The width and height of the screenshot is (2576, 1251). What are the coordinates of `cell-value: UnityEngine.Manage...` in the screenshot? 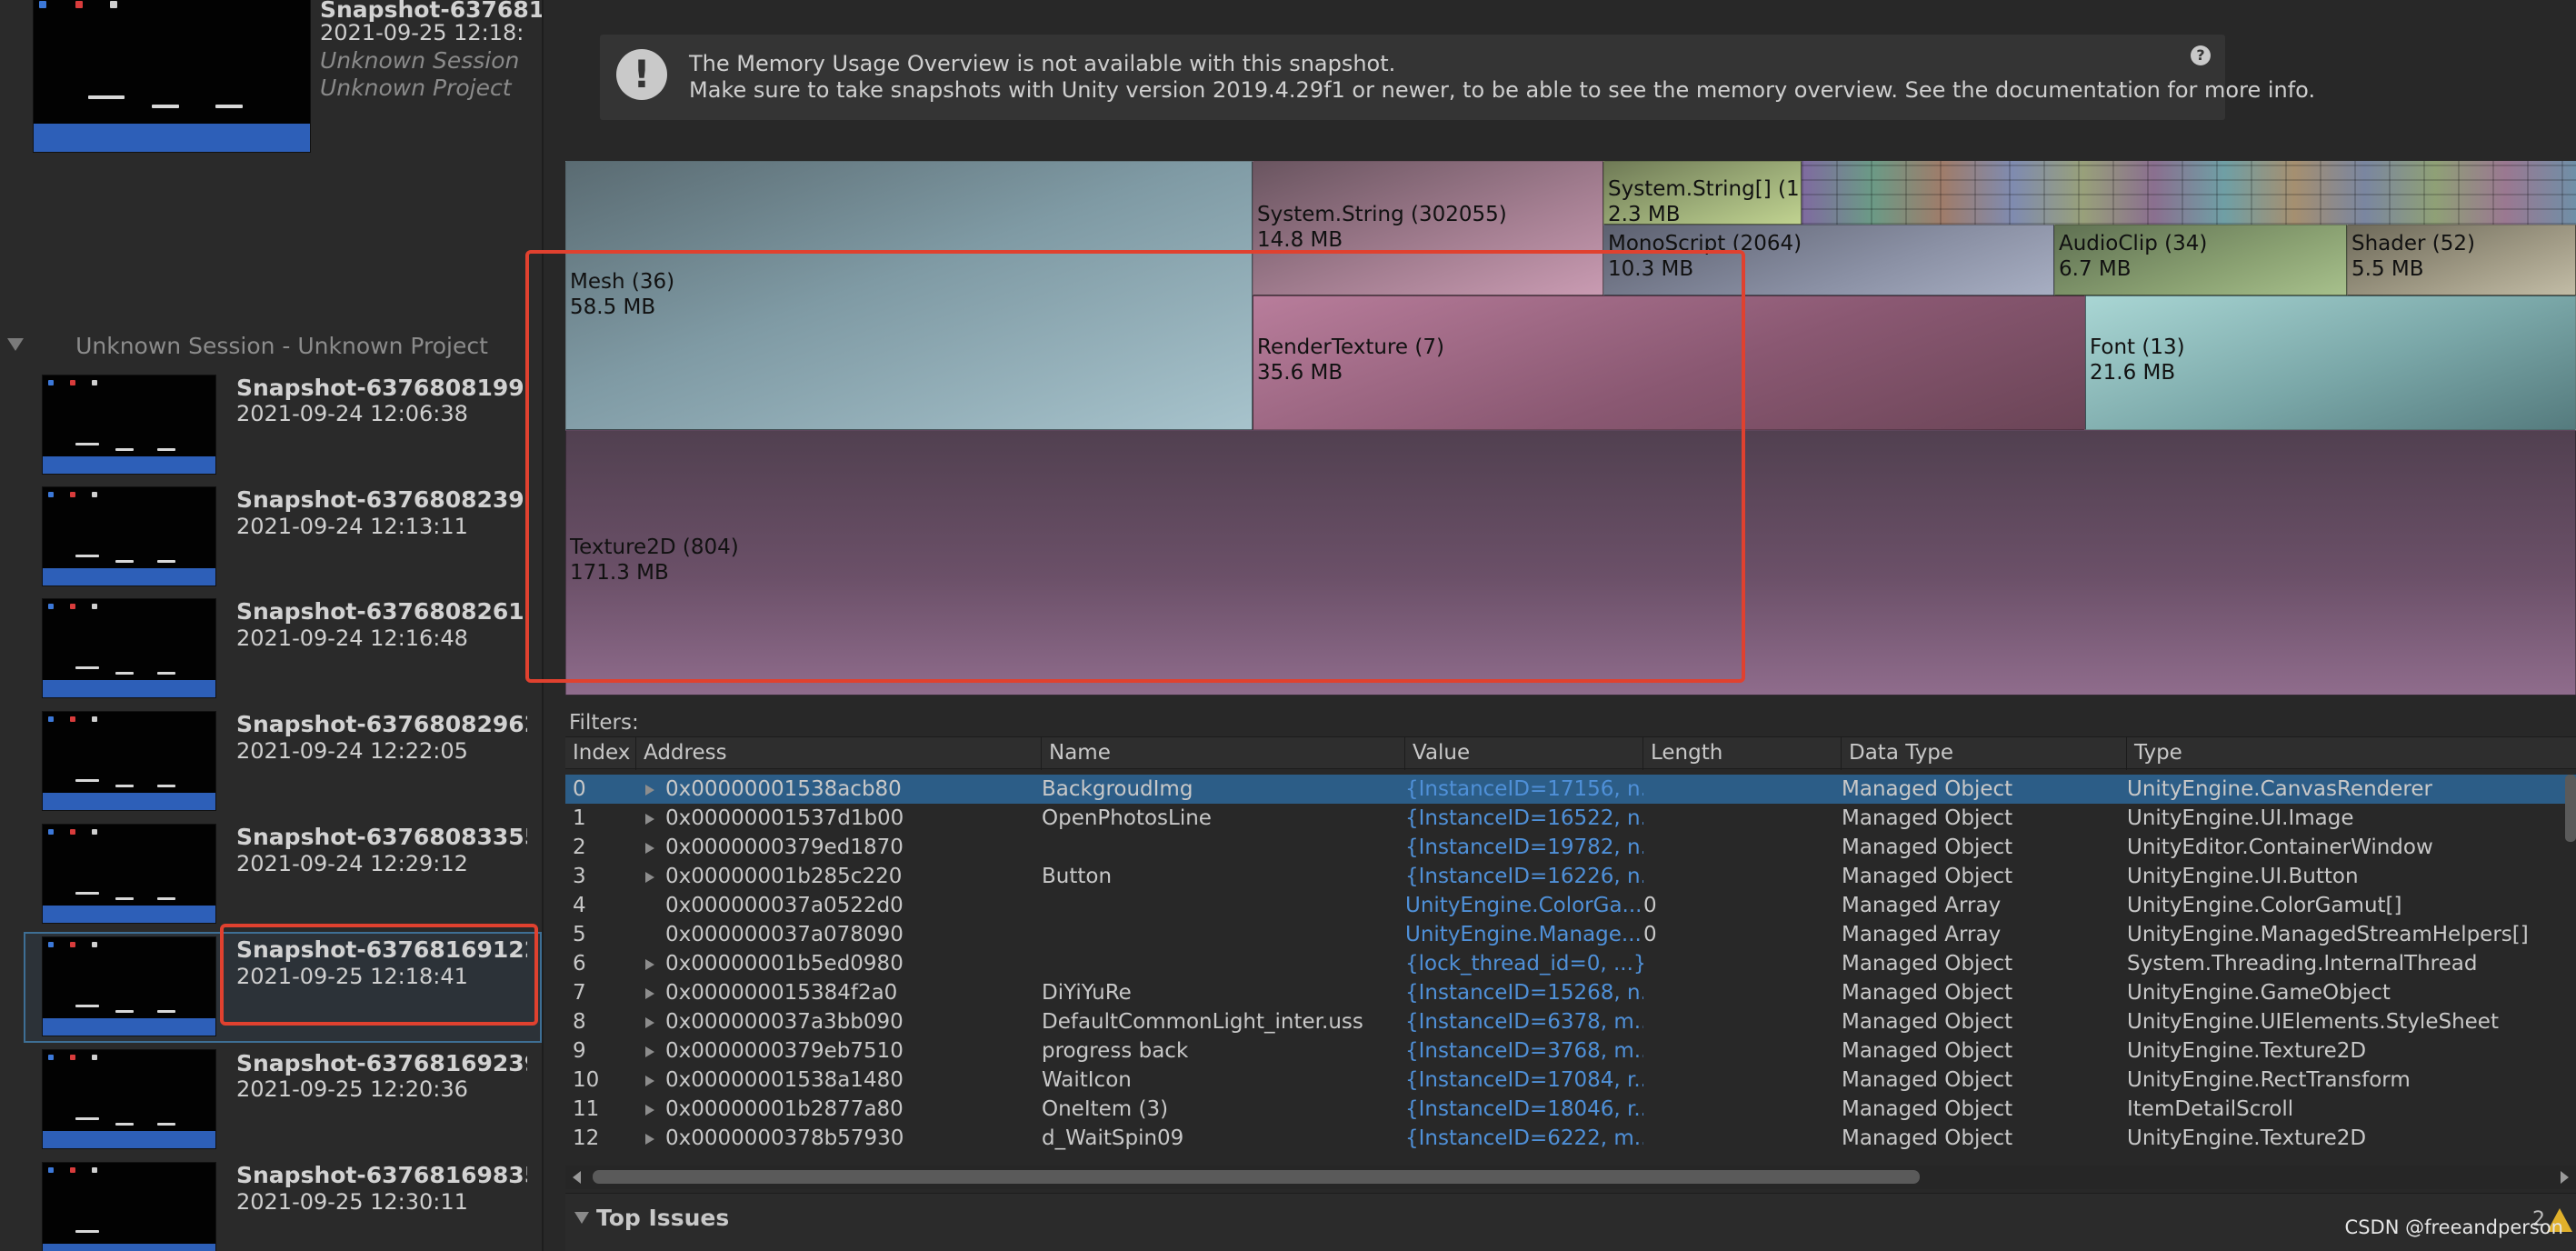 It's located at (1523, 934).